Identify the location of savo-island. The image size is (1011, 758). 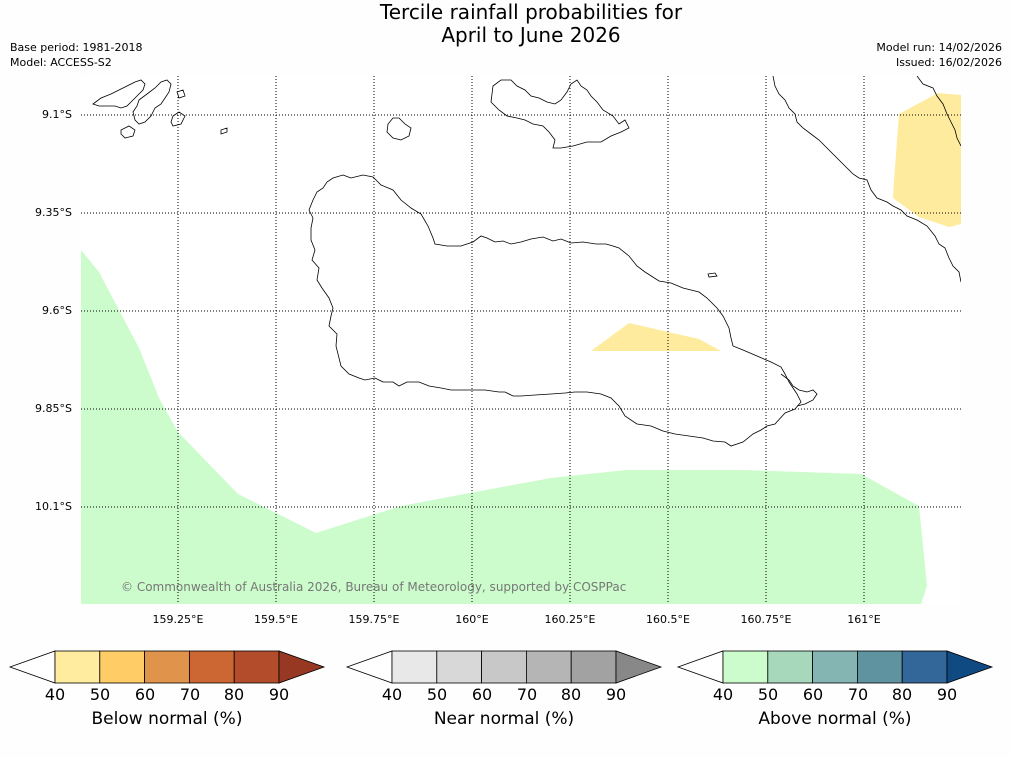
(399, 129).